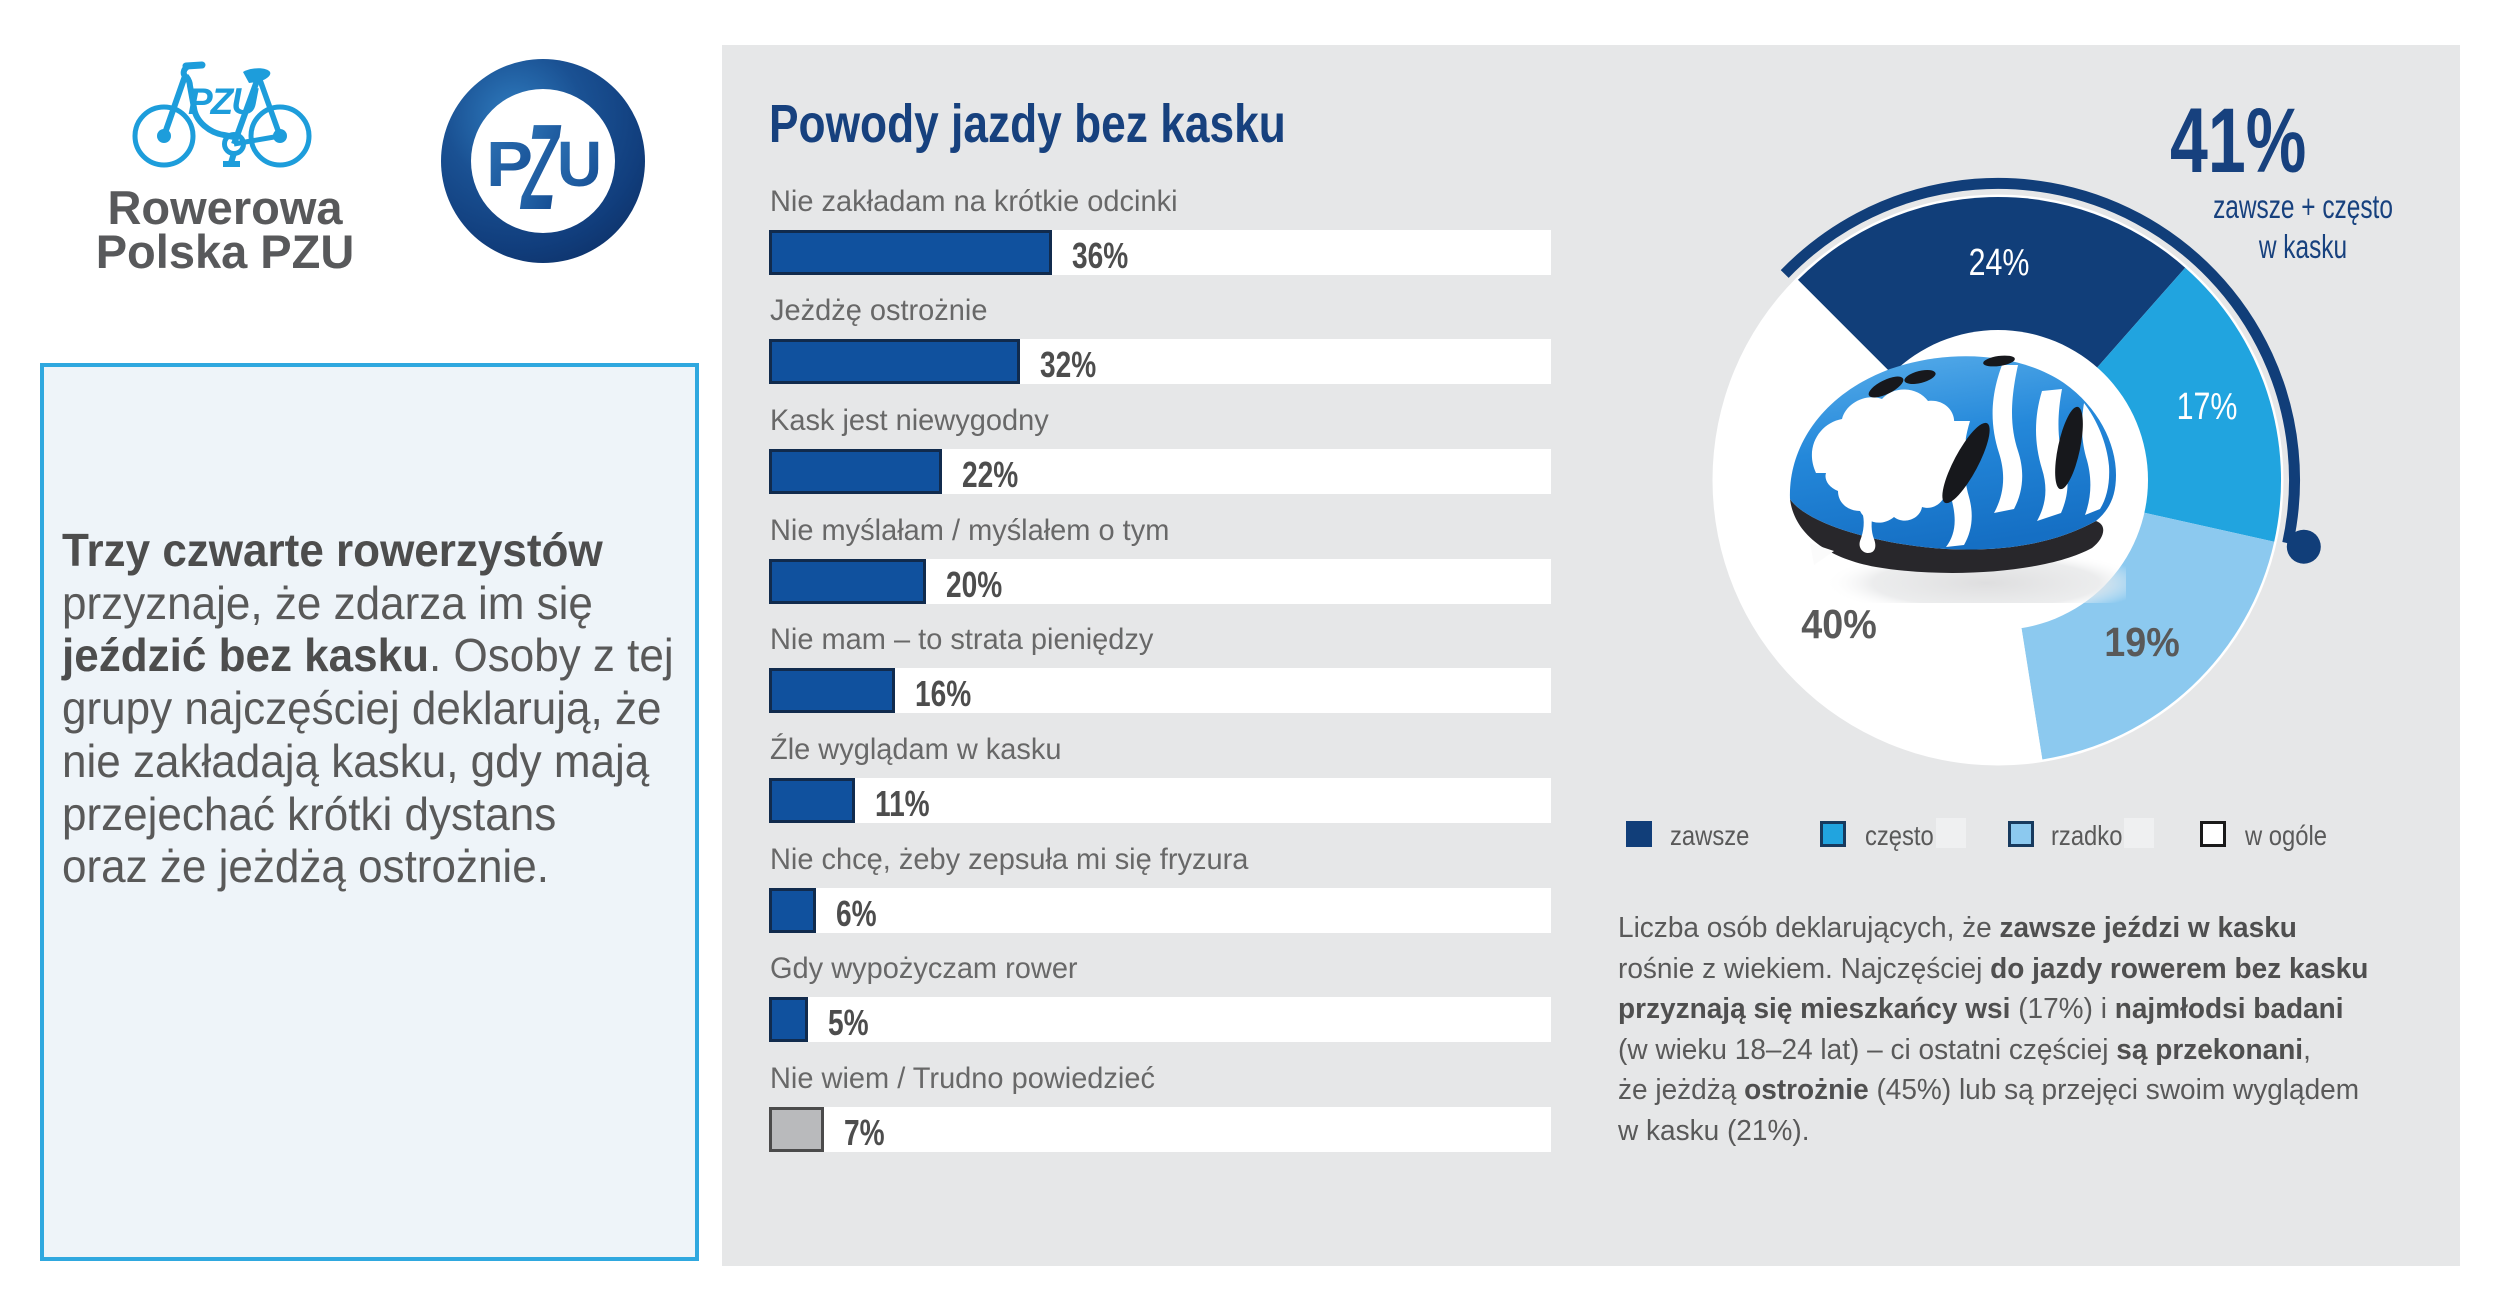 This screenshot has width=2500, height=1306. Describe the element at coordinates (509, 164) in the screenshot. I see `svg-text: P` at that location.